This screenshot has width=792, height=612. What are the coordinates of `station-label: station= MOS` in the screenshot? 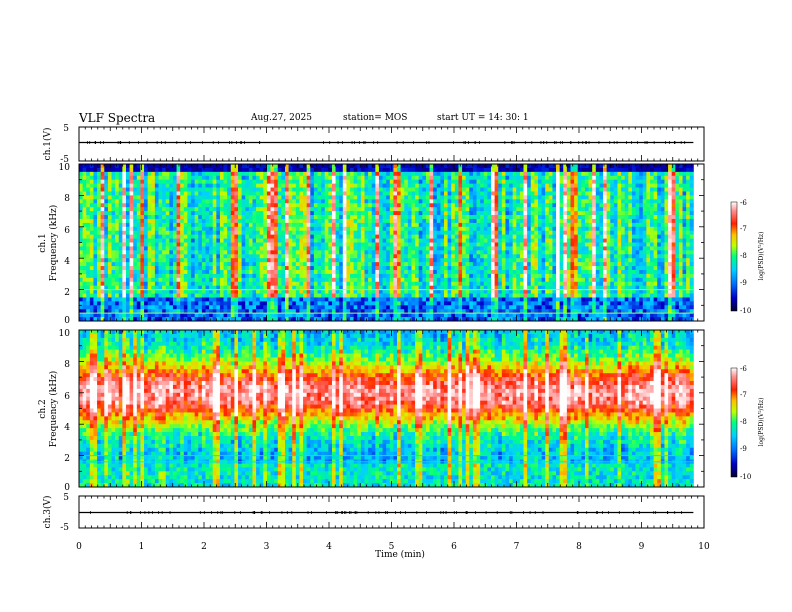 It's located at (375, 118).